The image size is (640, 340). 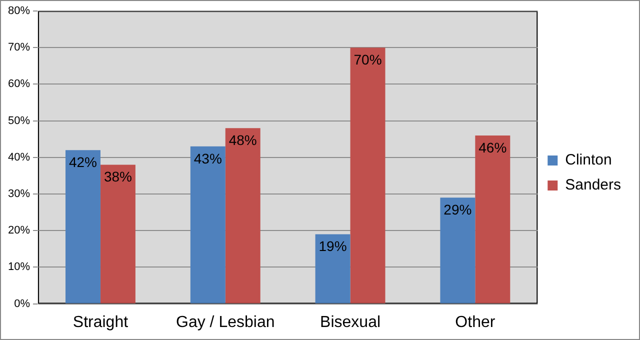 What do you see at coordinates (208, 158) in the screenshot?
I see `data-label: 43%` at bounding box center [208, 158].